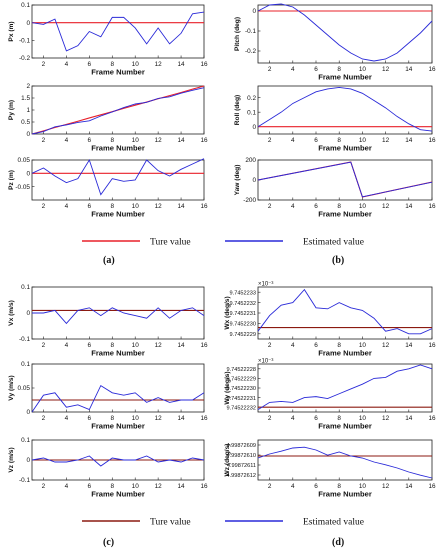 The width and height of the screenshot is (442, 550). What do you see at coordinates (316, 486) in the screenshot?
I see `chart-12-xtick-label: 6` at bounding box center [316, 486].